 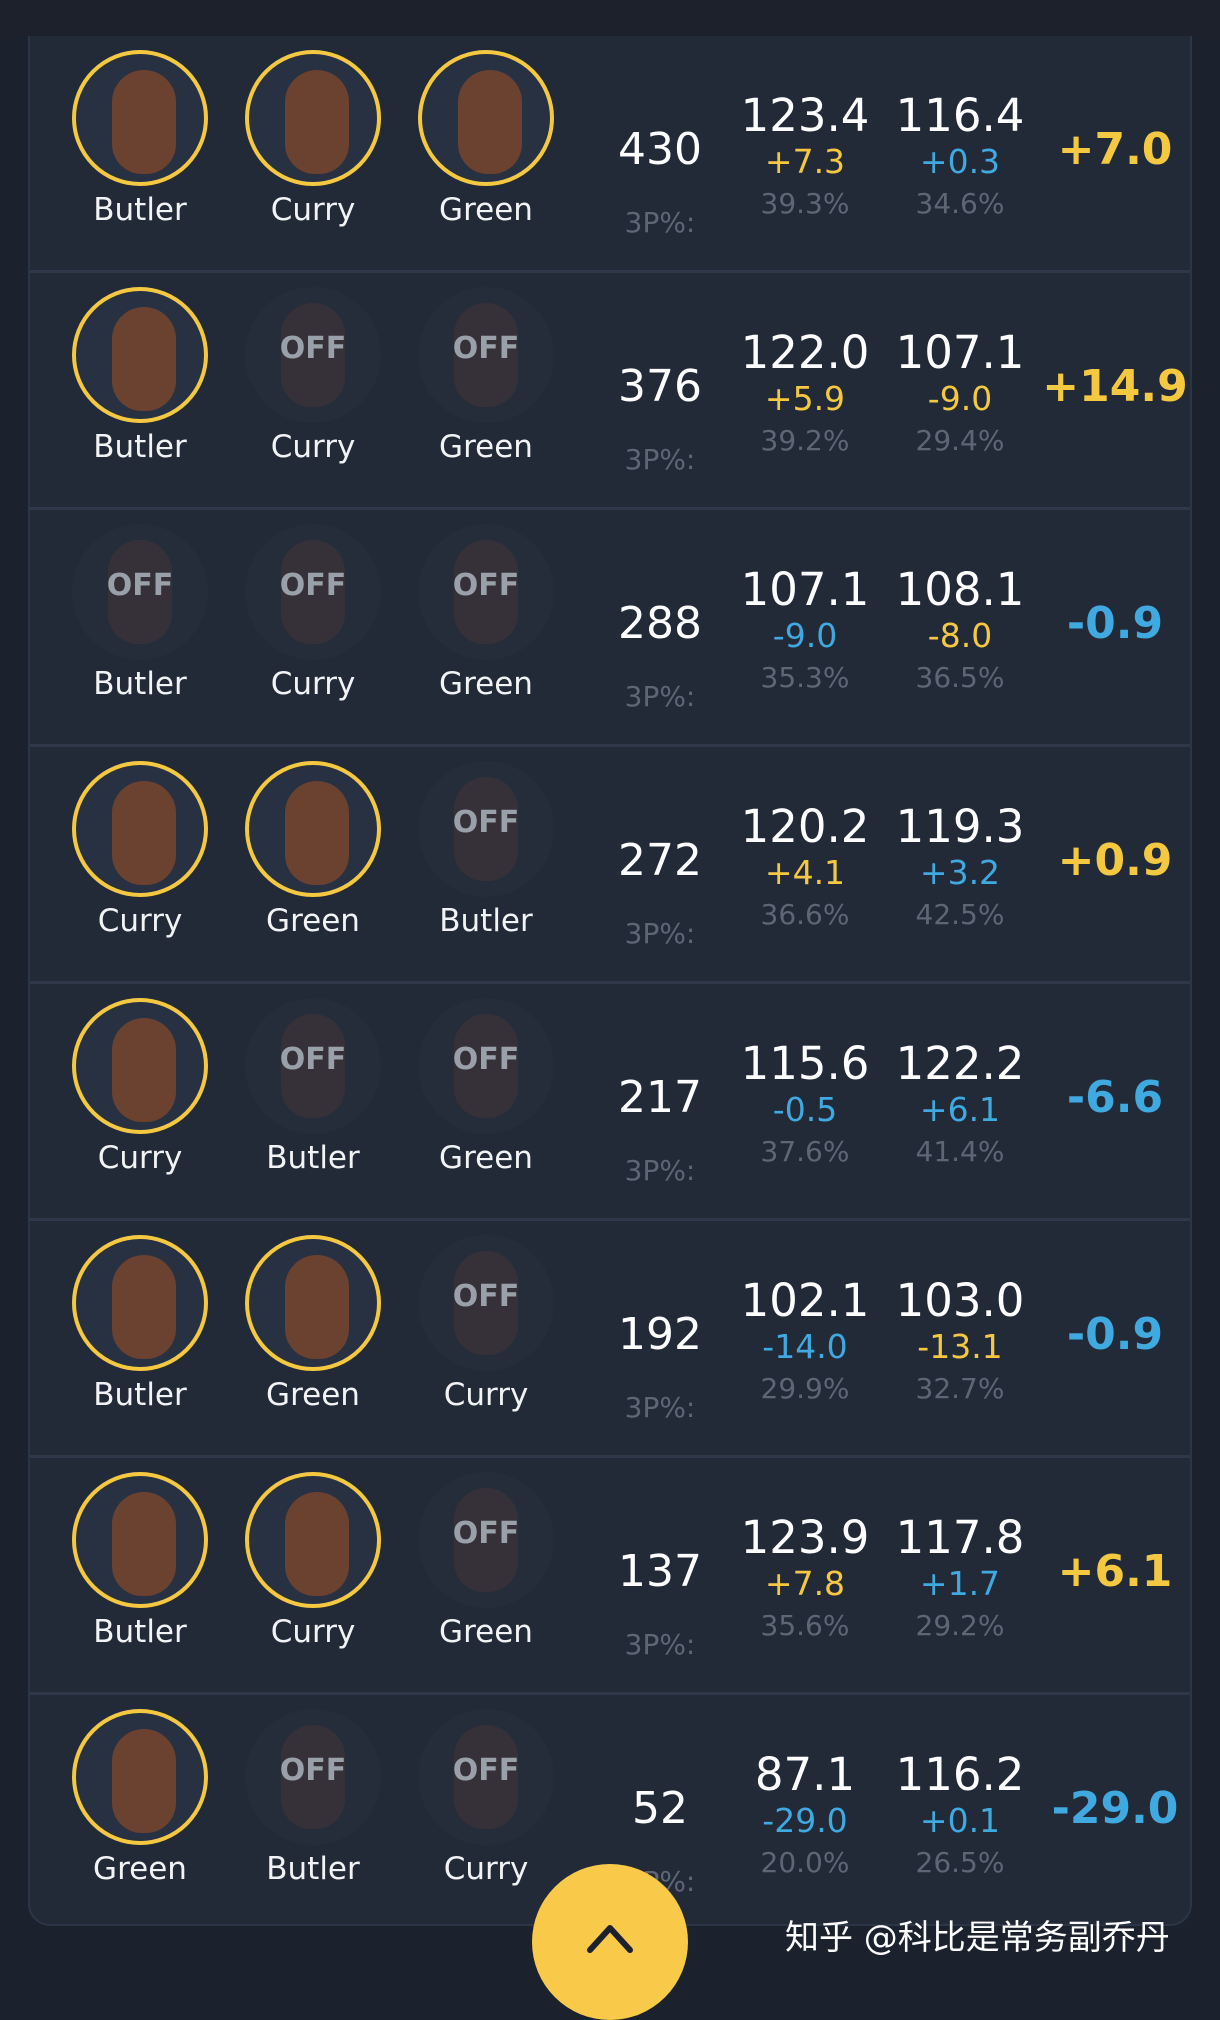 What do you see at coordinates (805, 677) in the screenshot?
I see `ortg-3p-pct: 35.3%` at bounding box center [805, 677].